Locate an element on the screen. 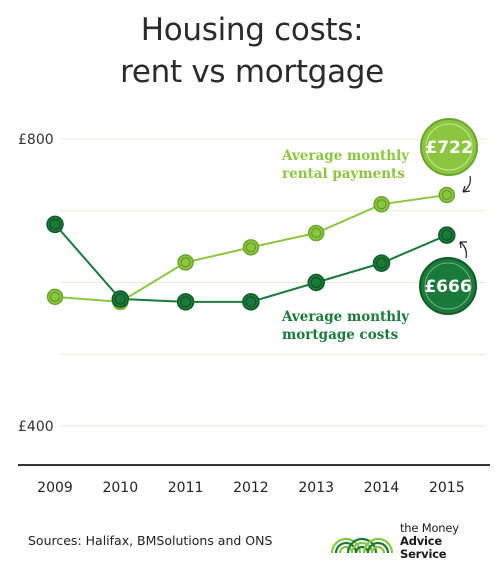 This screenshot has height=573, width=504. y-tick-label: £400 is located at coordinates (36, 427).